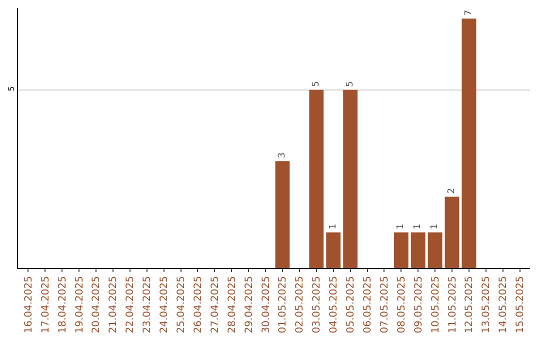  Describe the element at coordinates (452, 305) in the screenshot. I see `x-tick-label: 11.05.2025` at that location.